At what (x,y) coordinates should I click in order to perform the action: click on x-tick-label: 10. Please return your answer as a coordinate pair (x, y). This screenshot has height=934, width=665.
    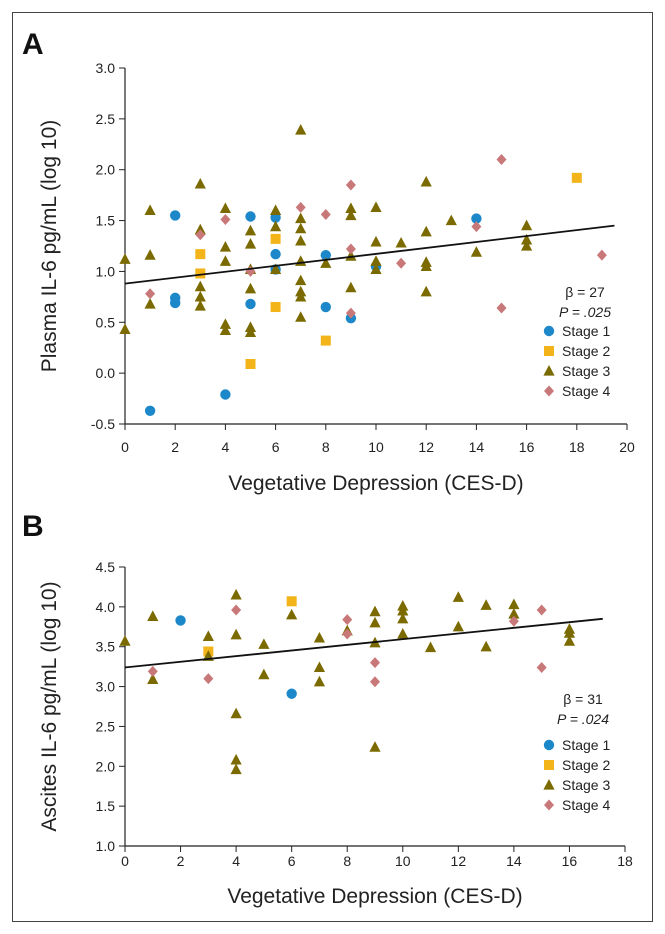
    Looking at the image, I should click on (376, 447).